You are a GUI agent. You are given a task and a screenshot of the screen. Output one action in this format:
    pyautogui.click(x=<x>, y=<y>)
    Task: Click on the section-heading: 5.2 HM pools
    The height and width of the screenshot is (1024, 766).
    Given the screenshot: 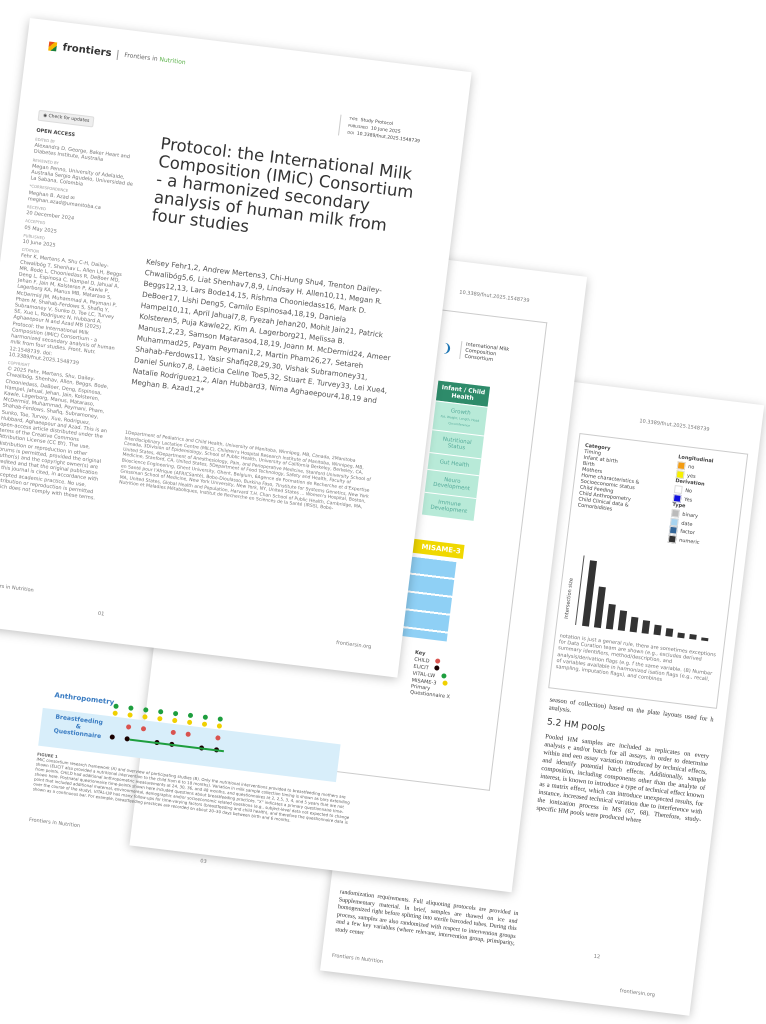 What is the action you would take?
    pyautogui.click(x=576, y=726)
    